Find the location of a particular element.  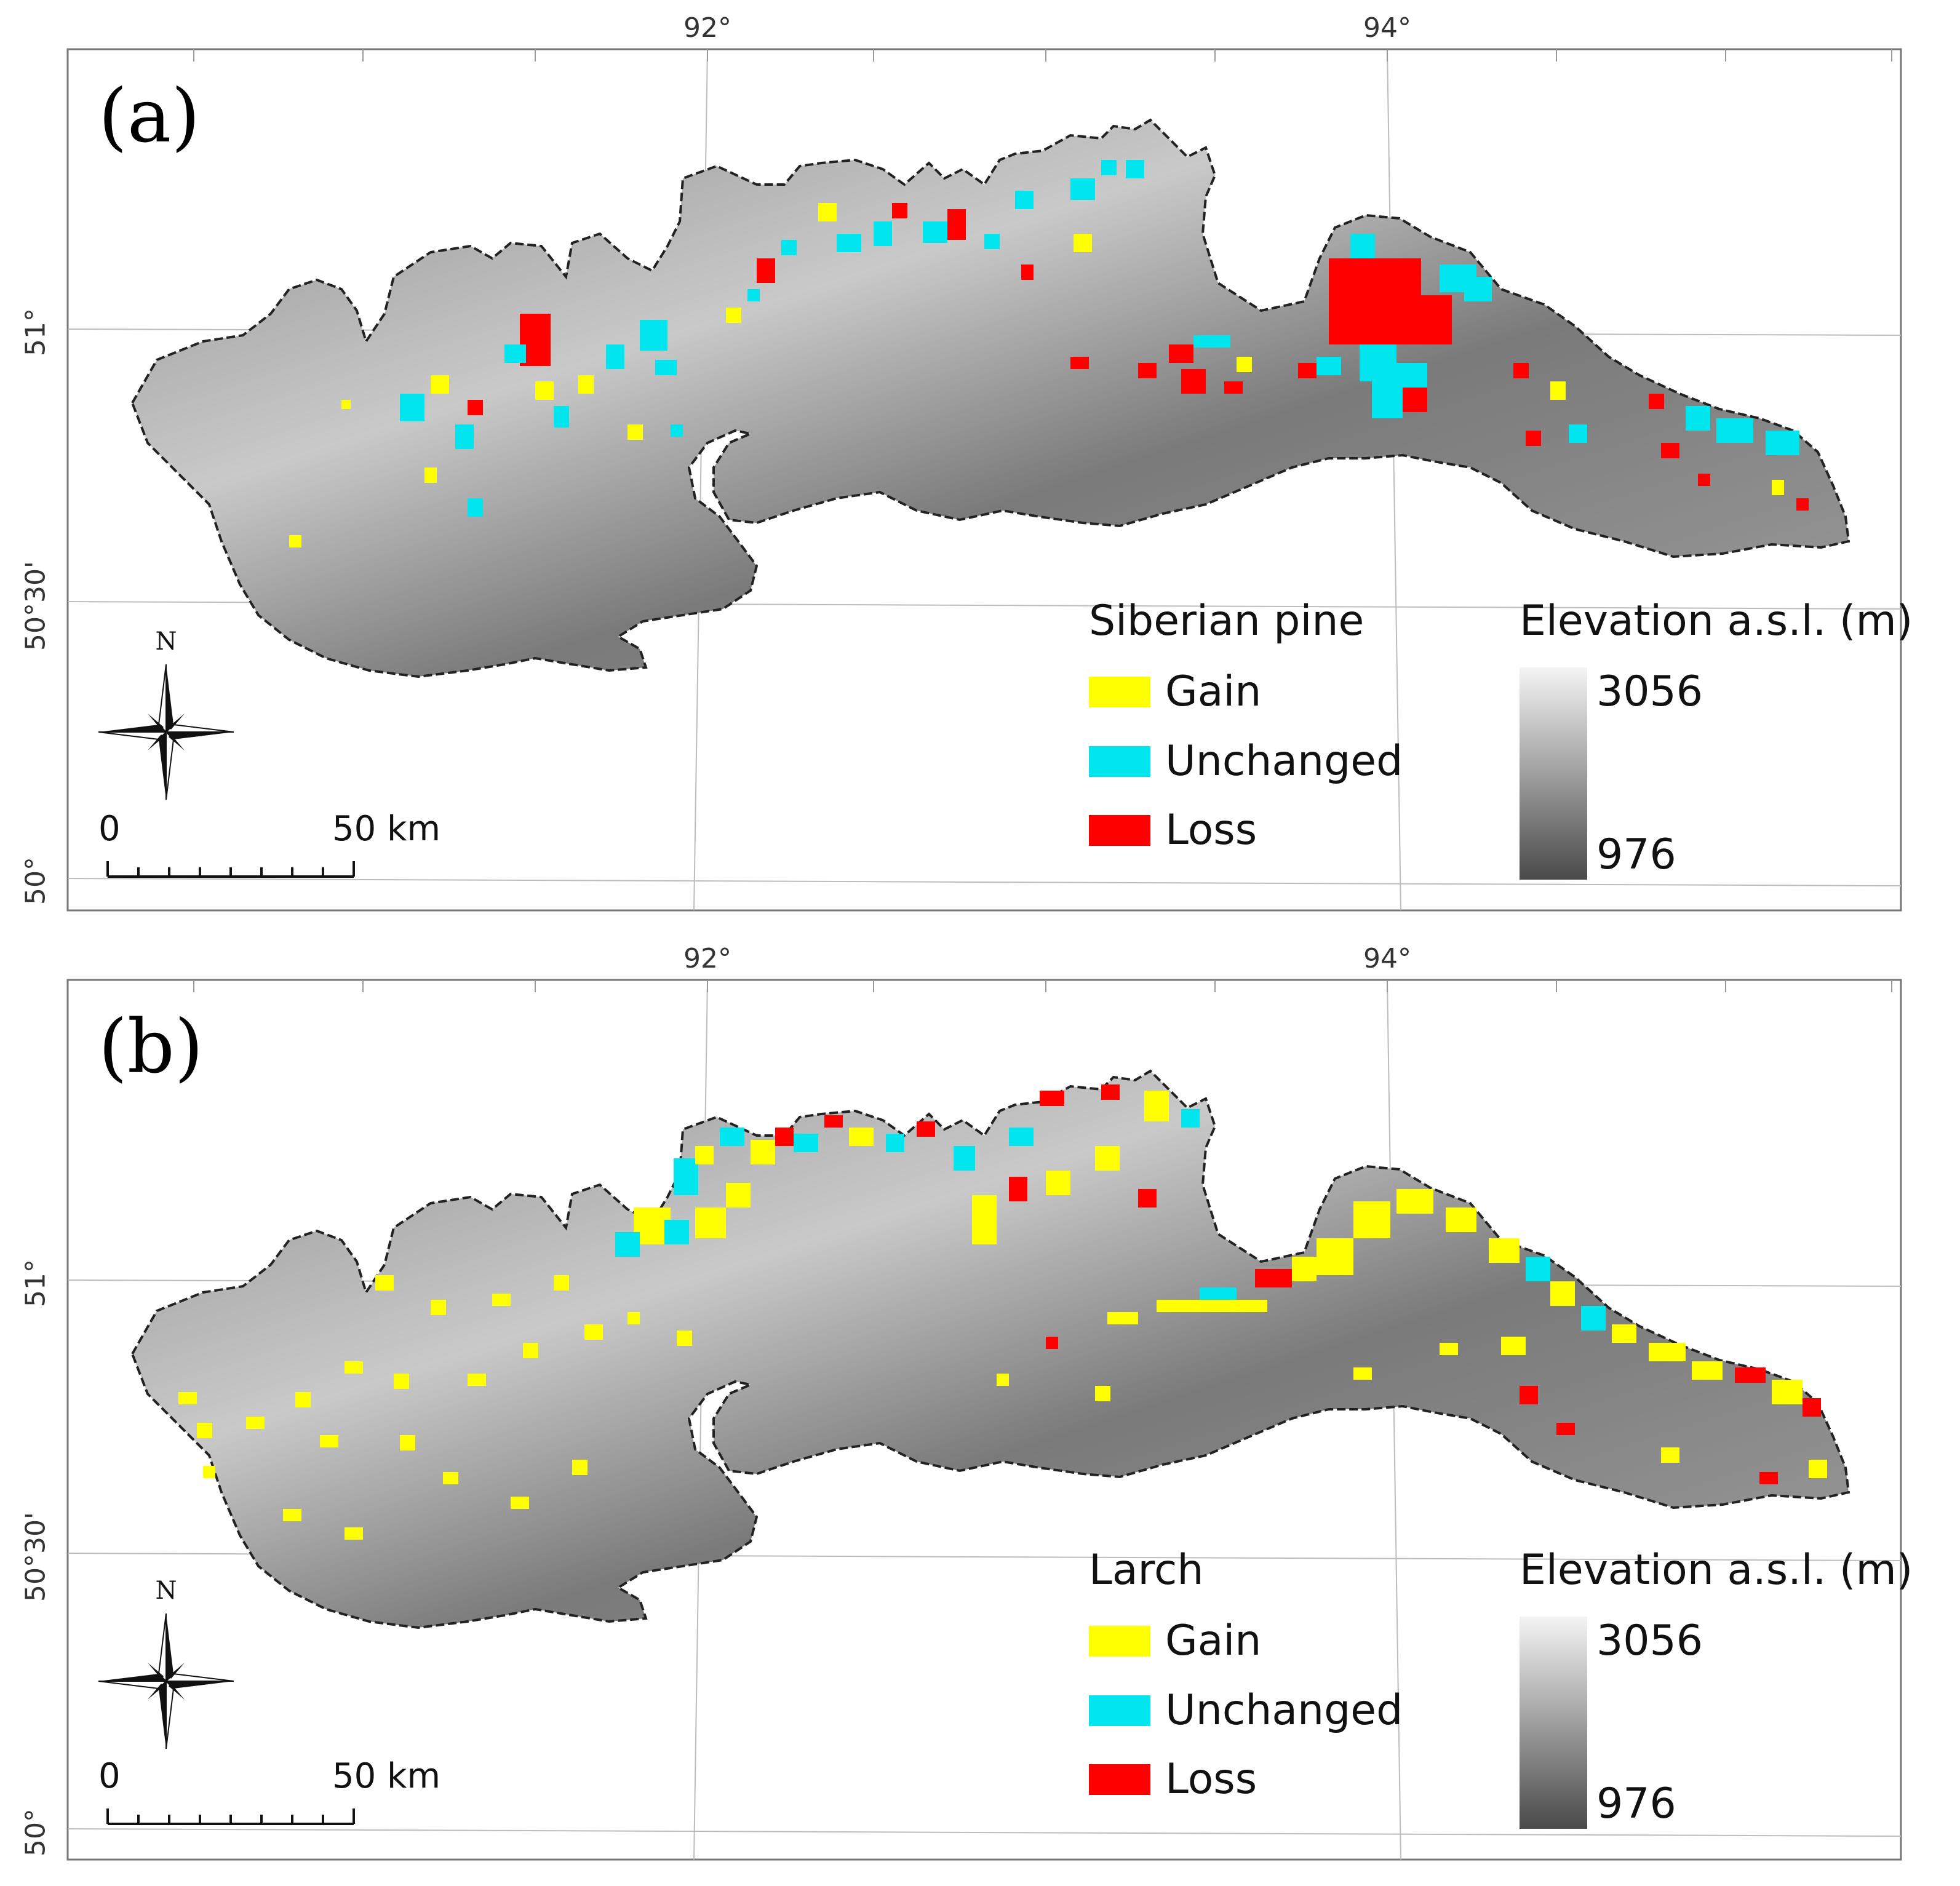

species-legend-title: Siberian pine is located at coordinates (1226, 621).